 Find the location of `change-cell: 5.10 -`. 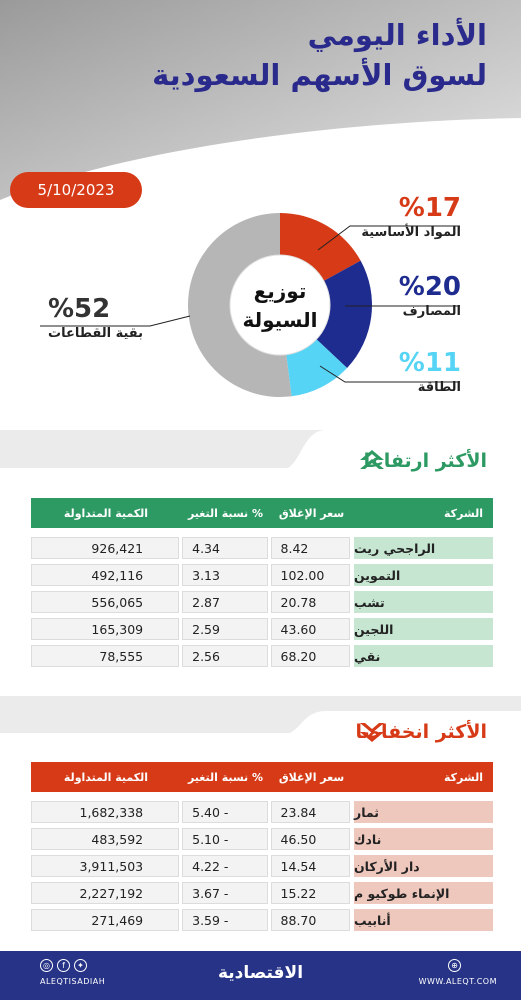

change-cell: 5.10 - is located at coordinates (225, 839).